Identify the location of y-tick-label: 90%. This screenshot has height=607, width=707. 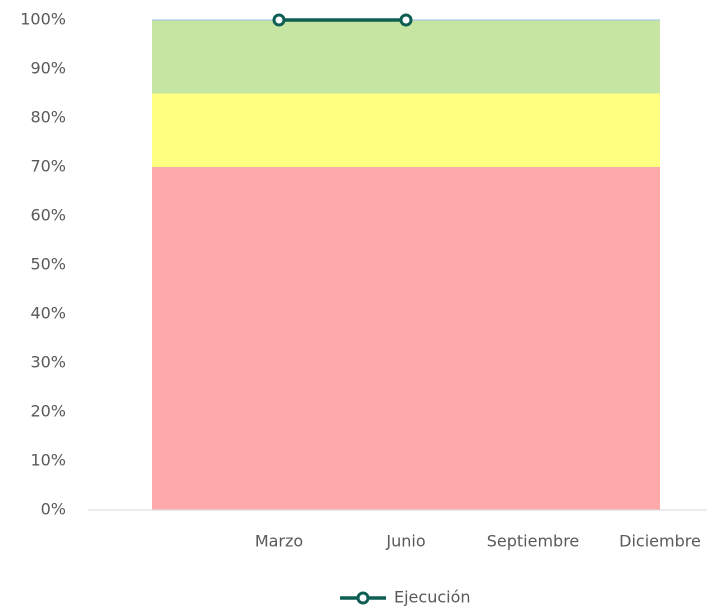
(48, 68).